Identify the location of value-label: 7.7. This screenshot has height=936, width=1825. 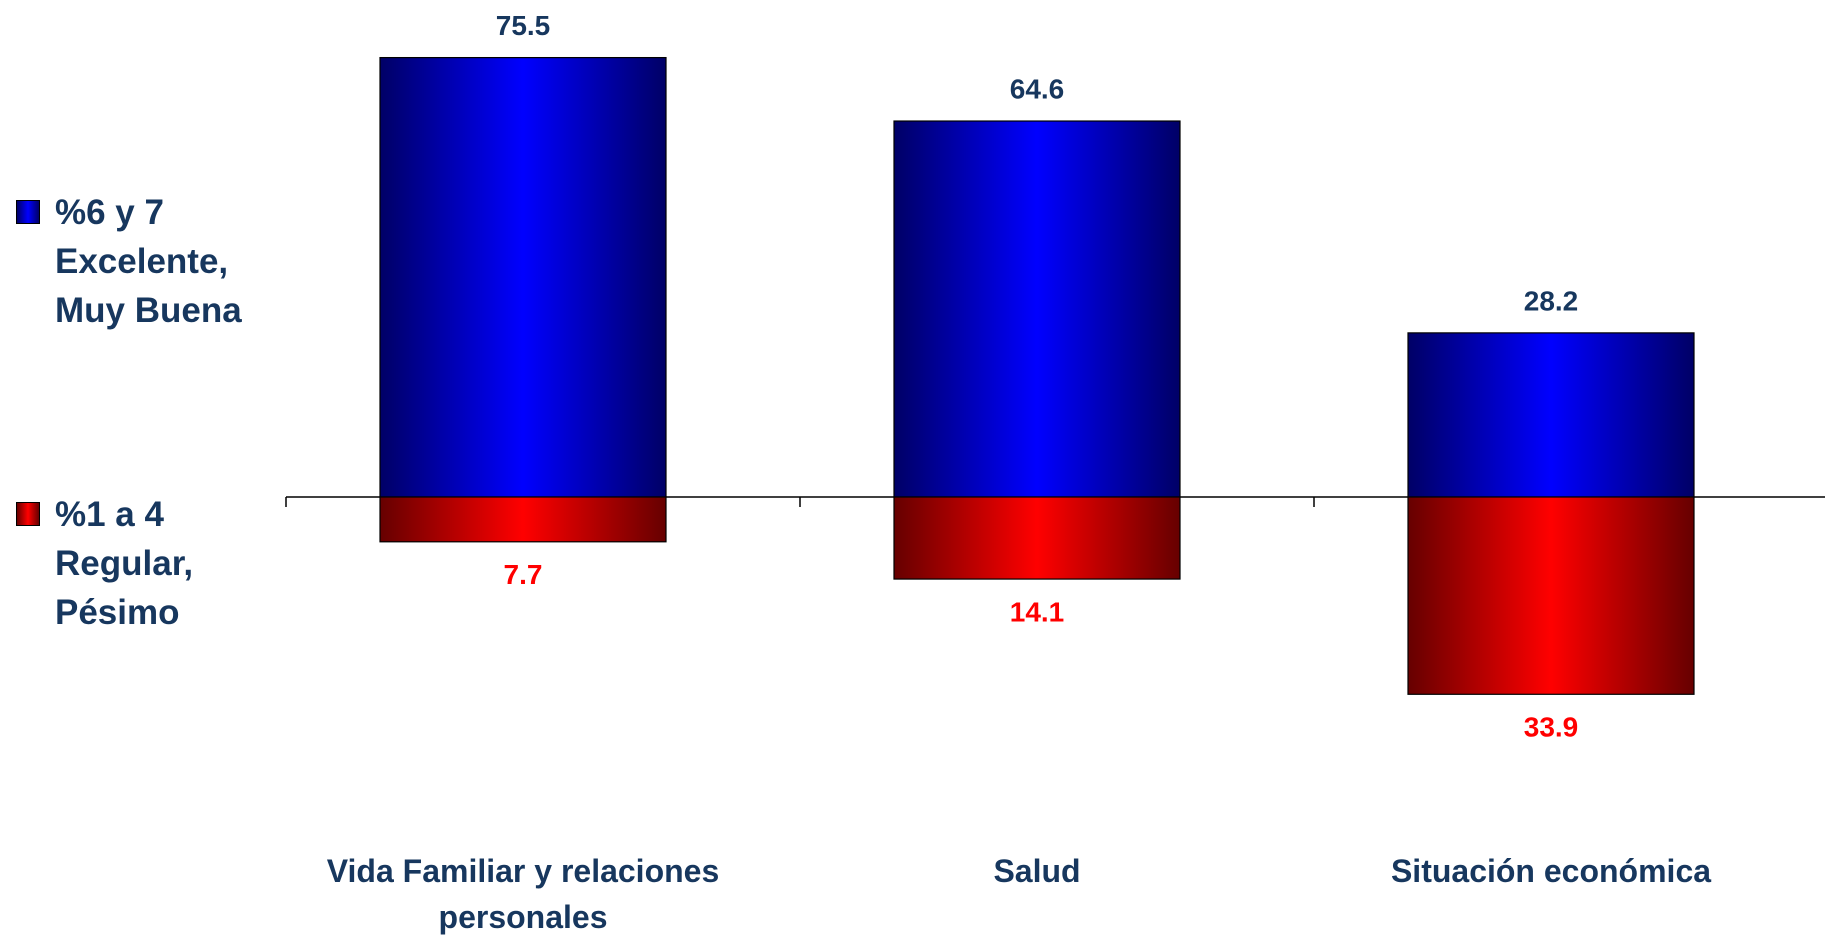
(523, 574).